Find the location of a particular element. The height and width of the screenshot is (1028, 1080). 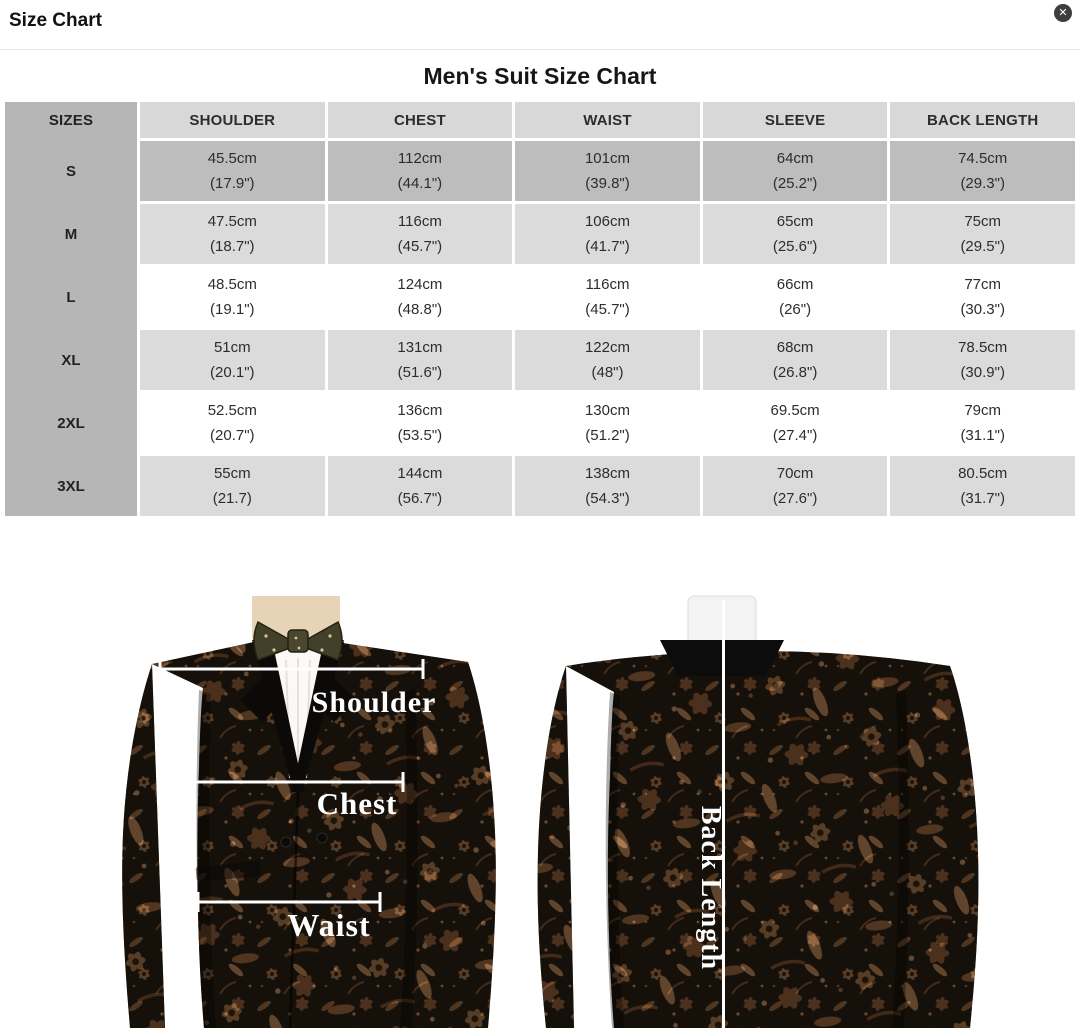

front-measure-lines is located at coordinates (291, 785).